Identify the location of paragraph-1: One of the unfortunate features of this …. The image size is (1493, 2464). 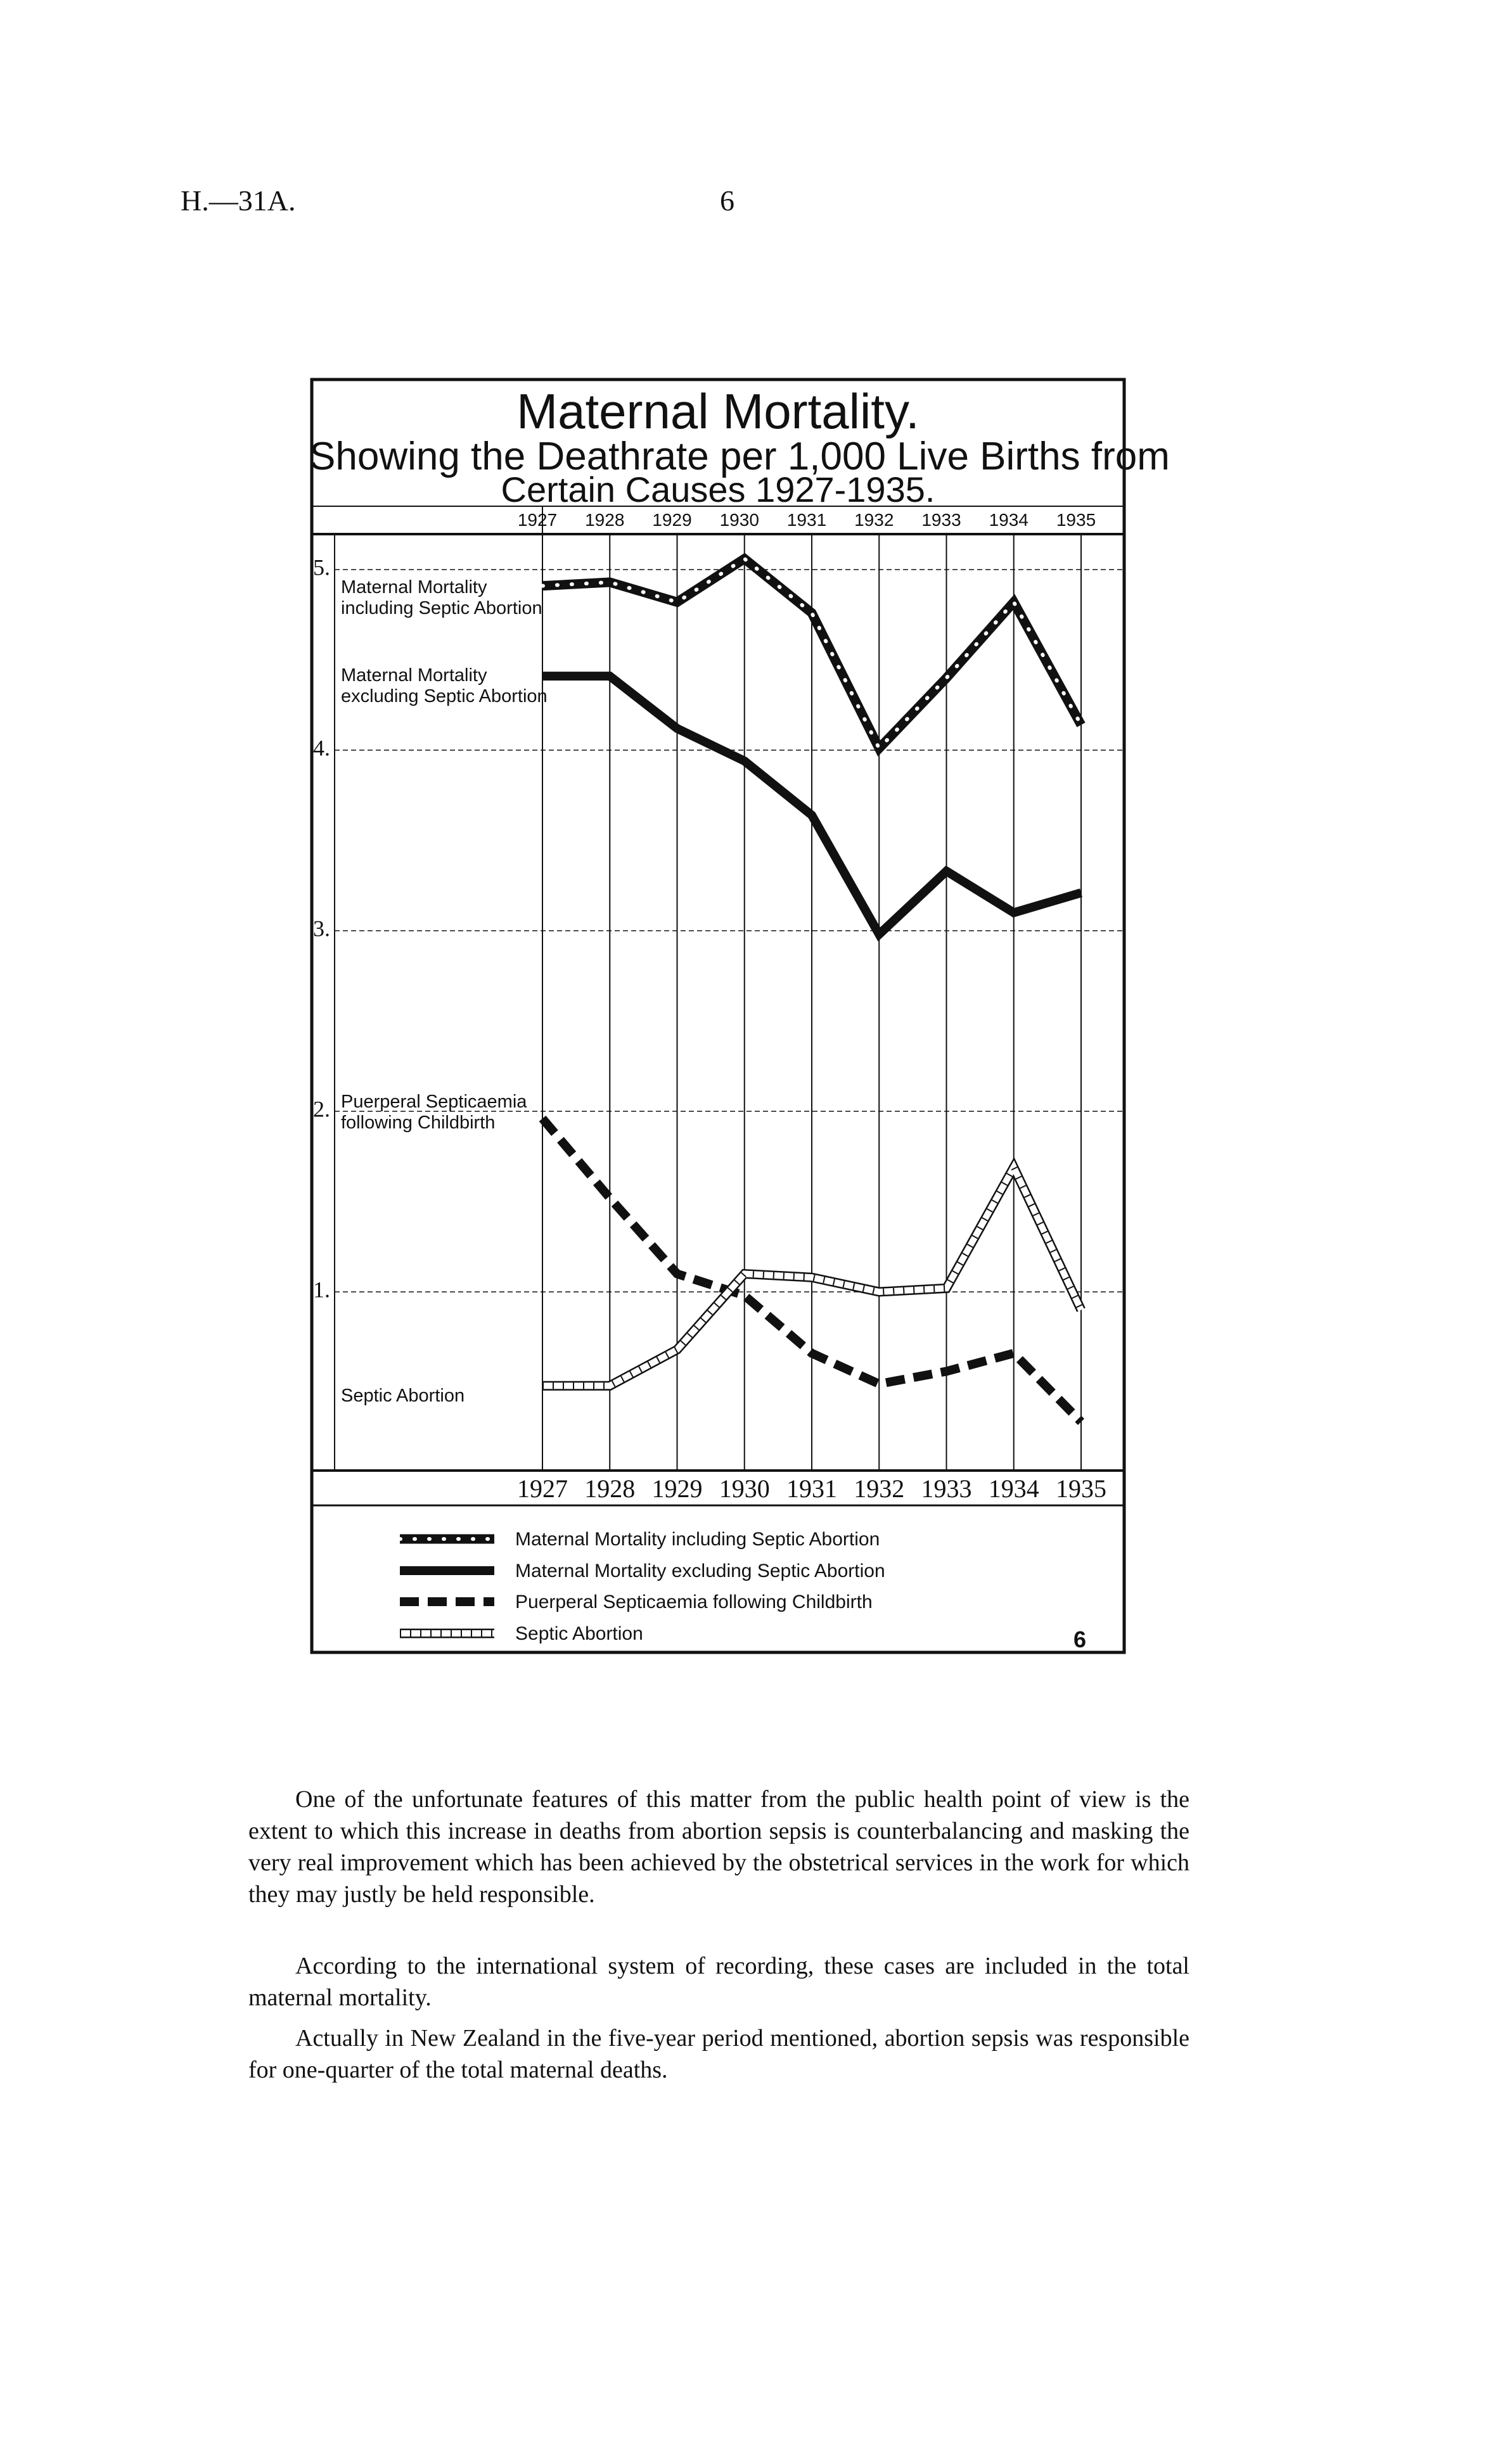
(718, 1847).